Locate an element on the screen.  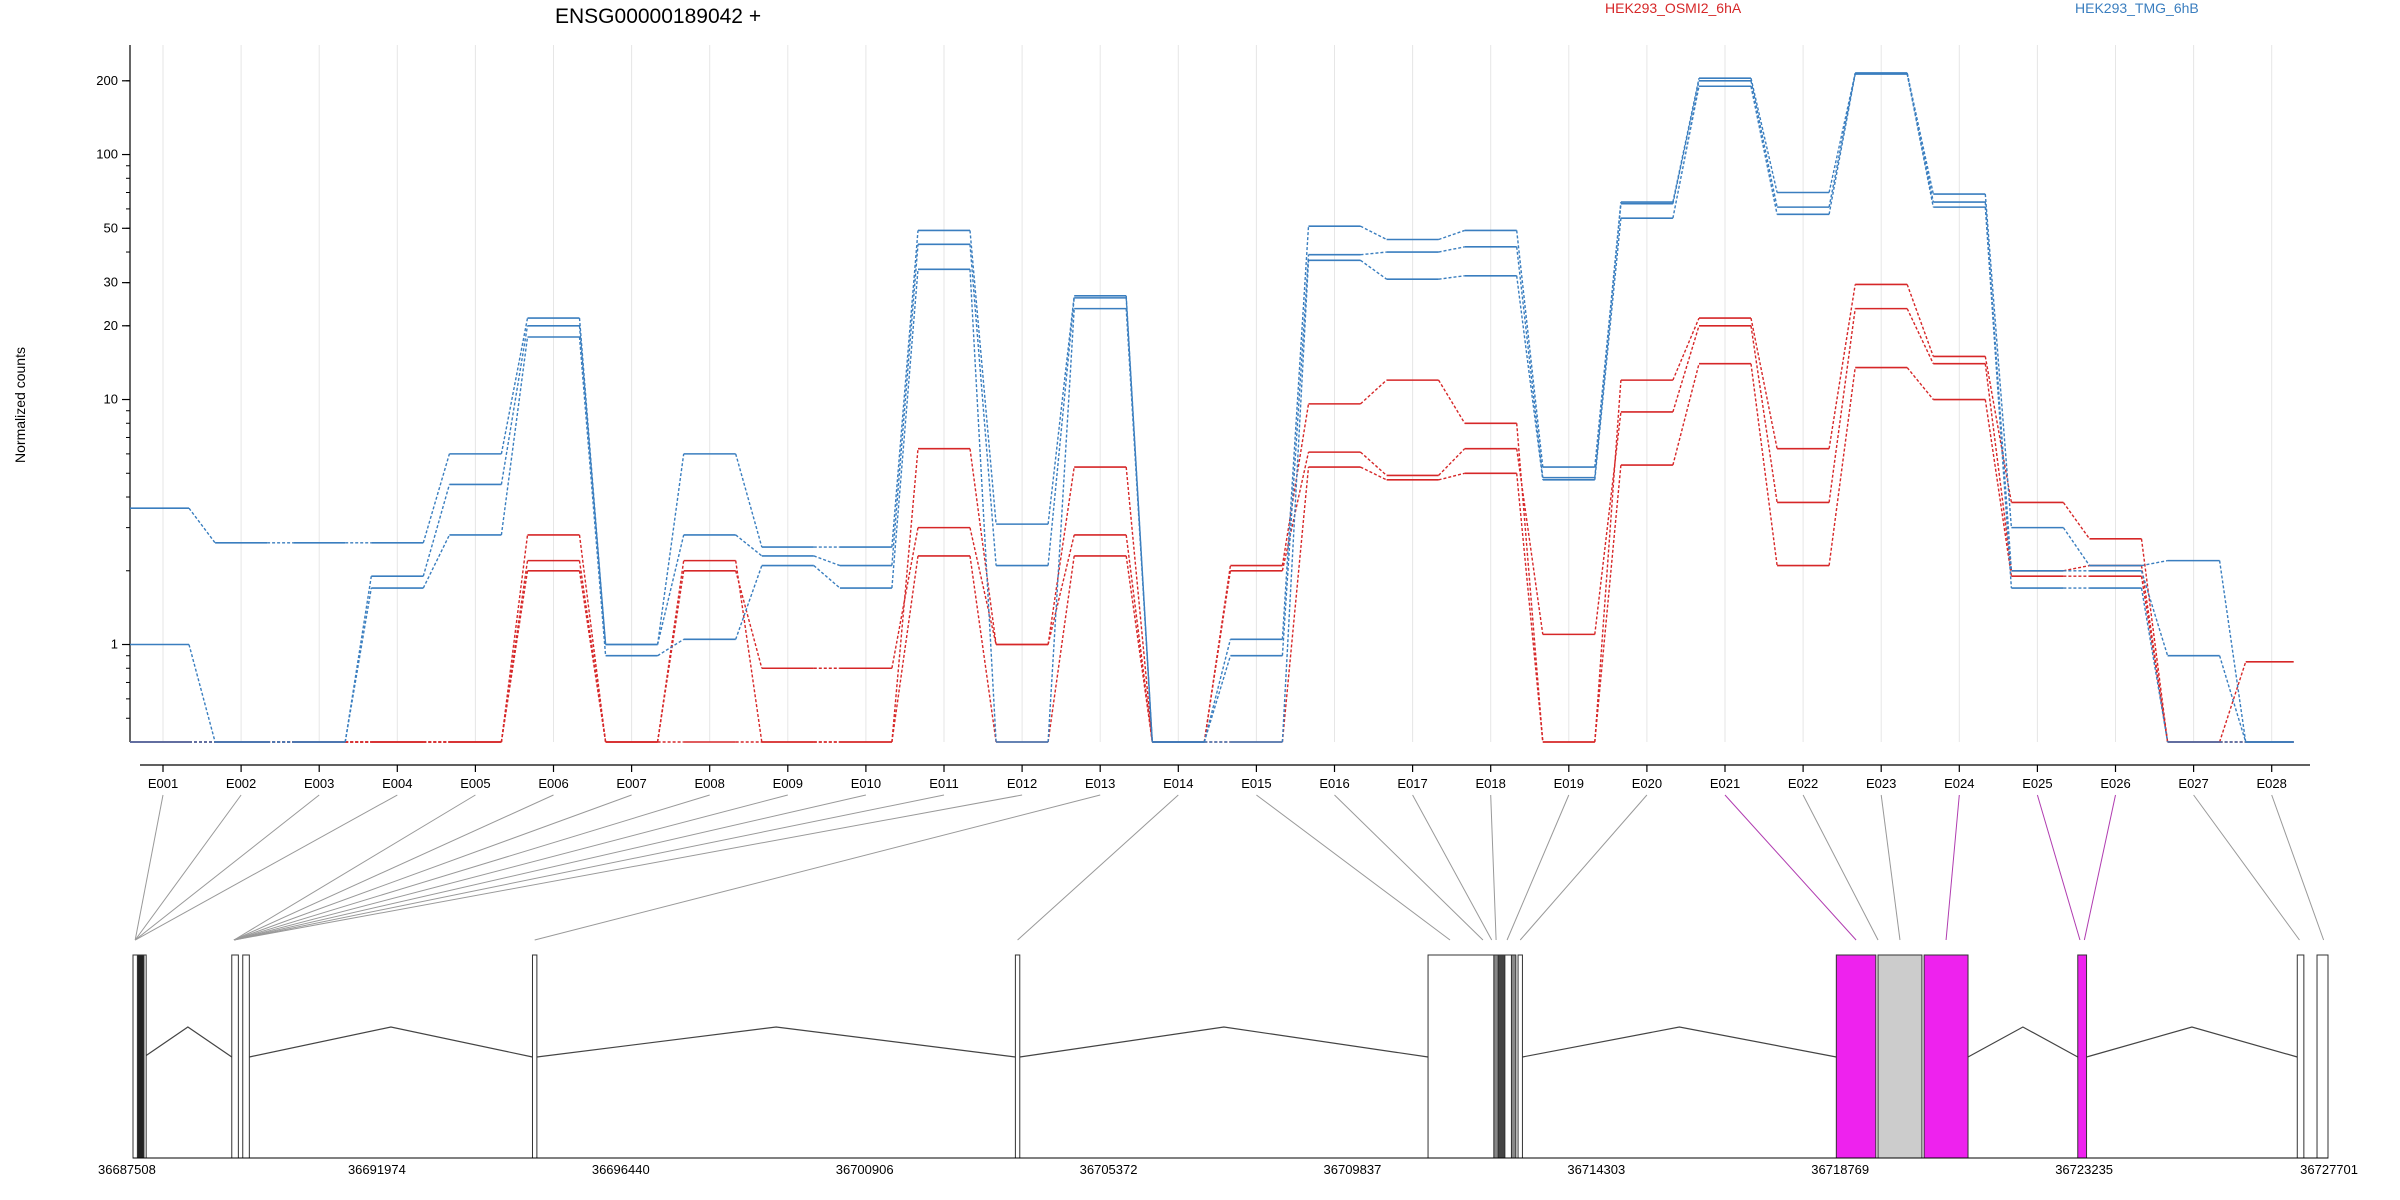
x-tick-label-e015: E015 is located at coordinates (1256, 783).